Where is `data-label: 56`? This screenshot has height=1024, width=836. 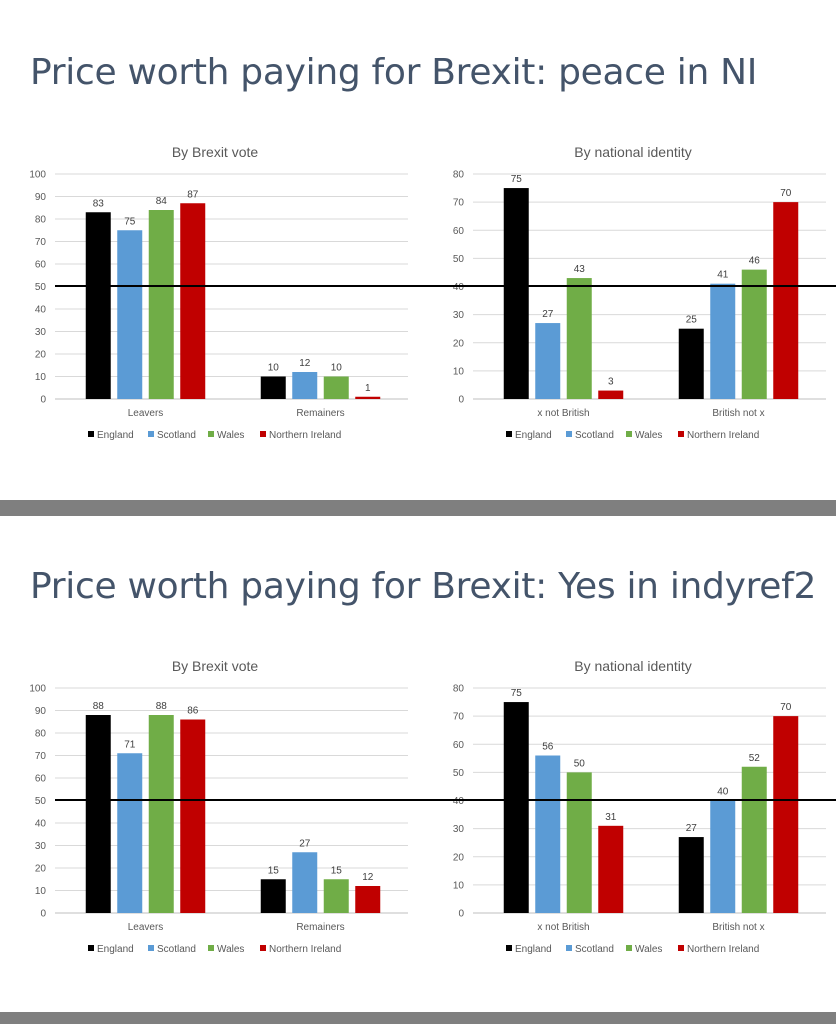 data-label: 56 is located at coordinates (548, 747).